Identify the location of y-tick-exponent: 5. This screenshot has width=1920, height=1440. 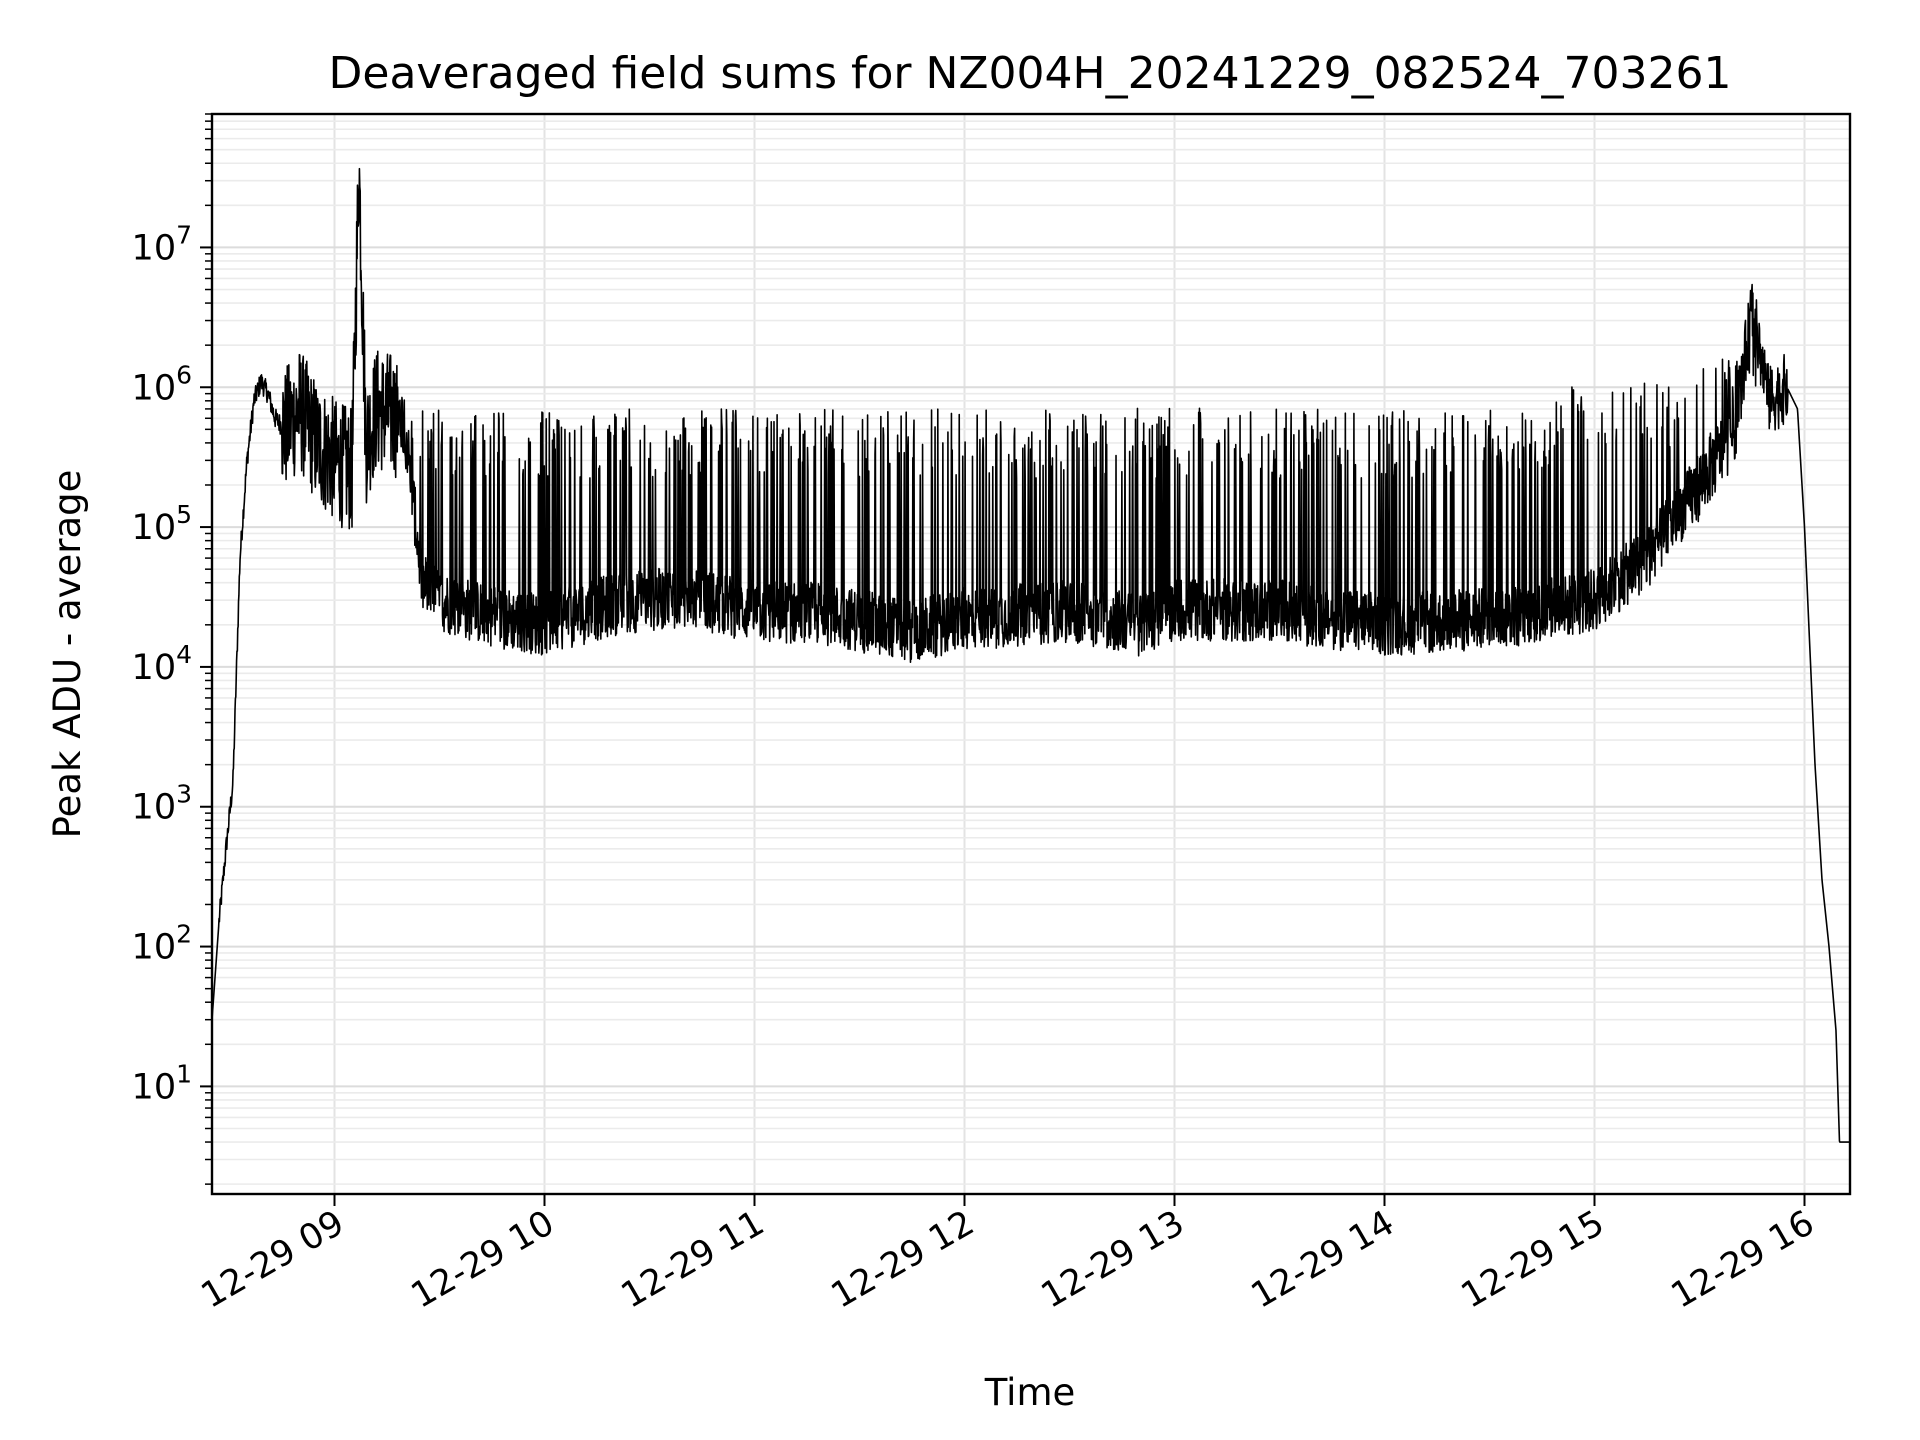
(184, 514).